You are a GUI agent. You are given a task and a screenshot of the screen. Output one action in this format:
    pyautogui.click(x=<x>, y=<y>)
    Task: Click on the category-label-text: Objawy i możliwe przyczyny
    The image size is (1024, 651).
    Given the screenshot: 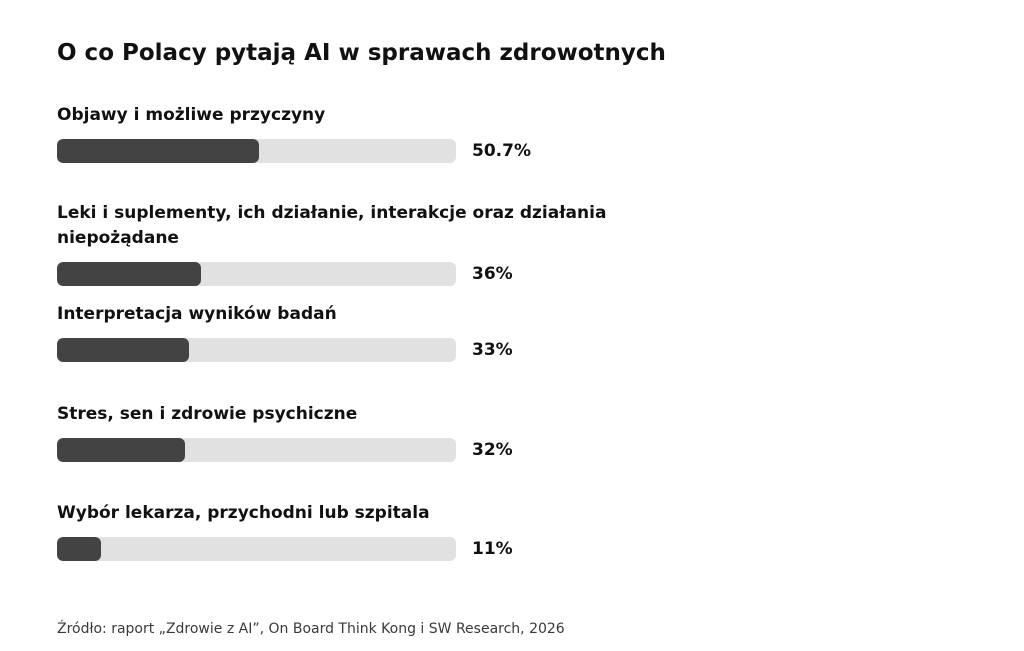 What is the action you would take?
    pyautogui.click(x=191, y=115)
    